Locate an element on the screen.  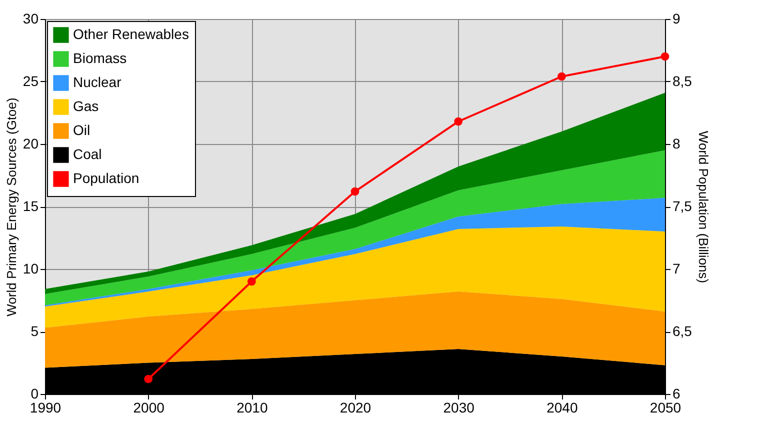
y-tick-label: 20 is located at coordinates (30, 144).